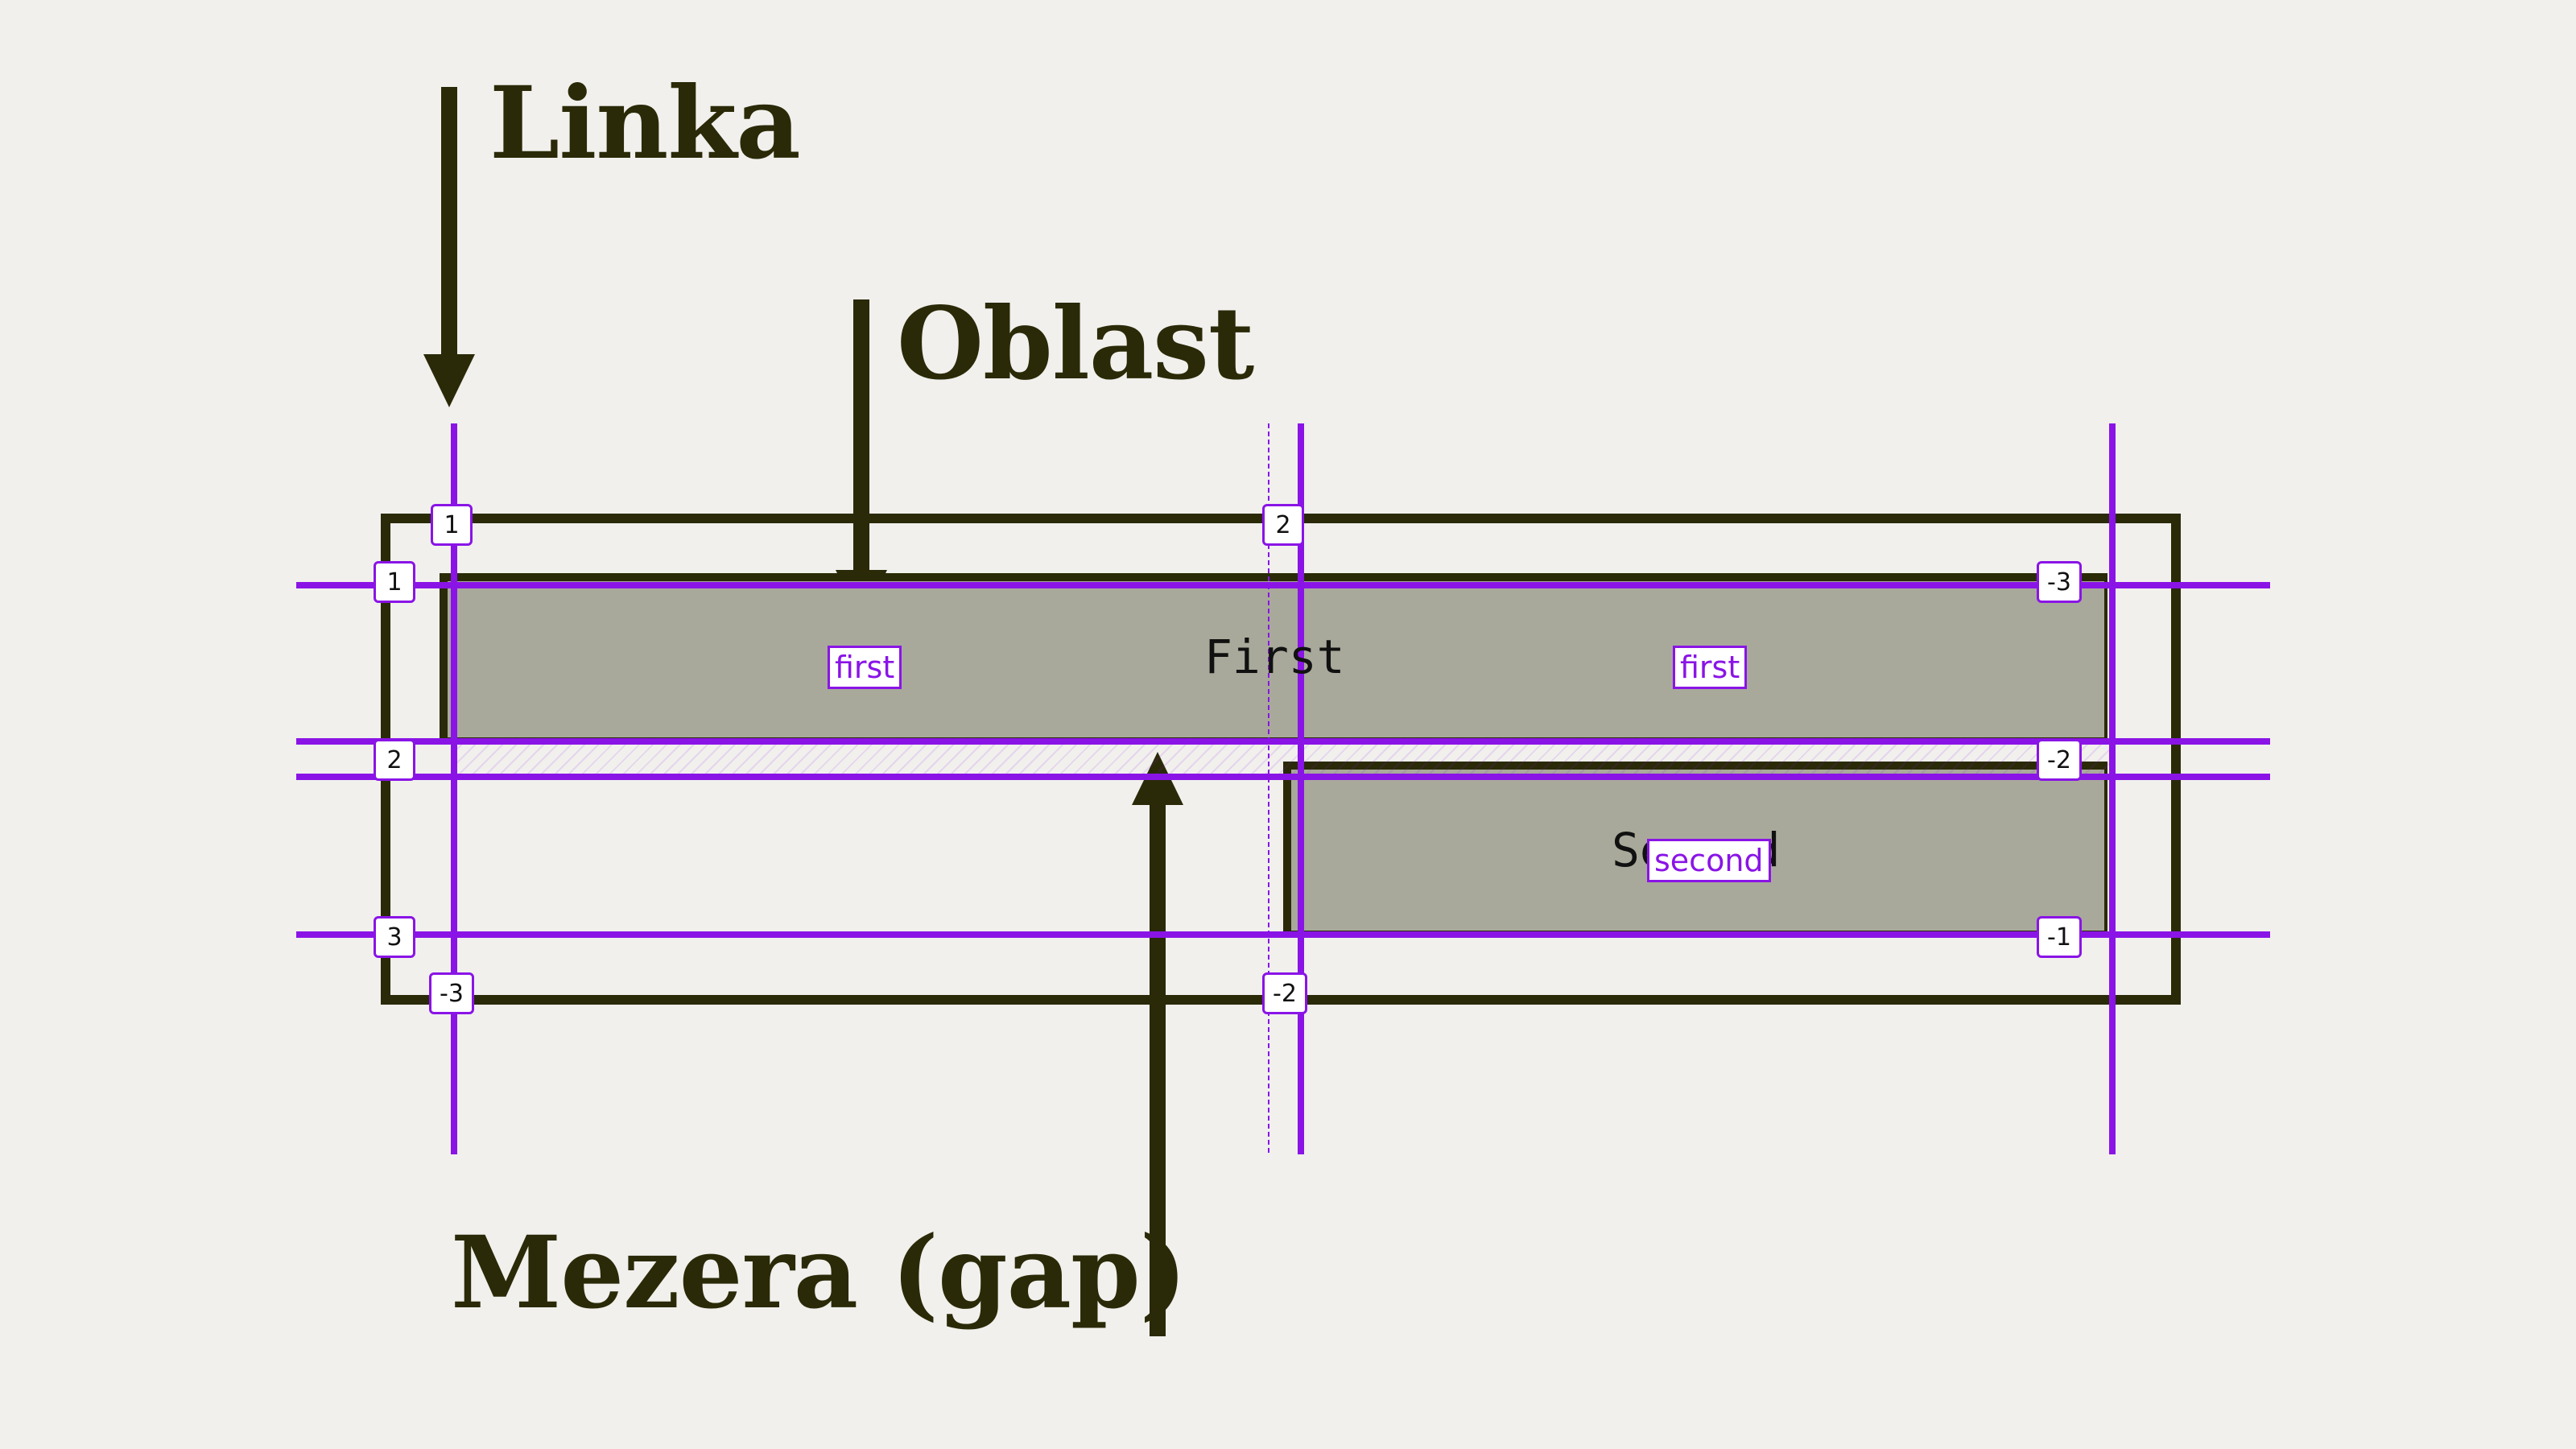 Image resolution: width=2576 pixels, height=1449 pixels. What do you see at coordinates (645, 123) in the screenshot?
I see `label-linka: Linka` at bounding box center [645, 123].